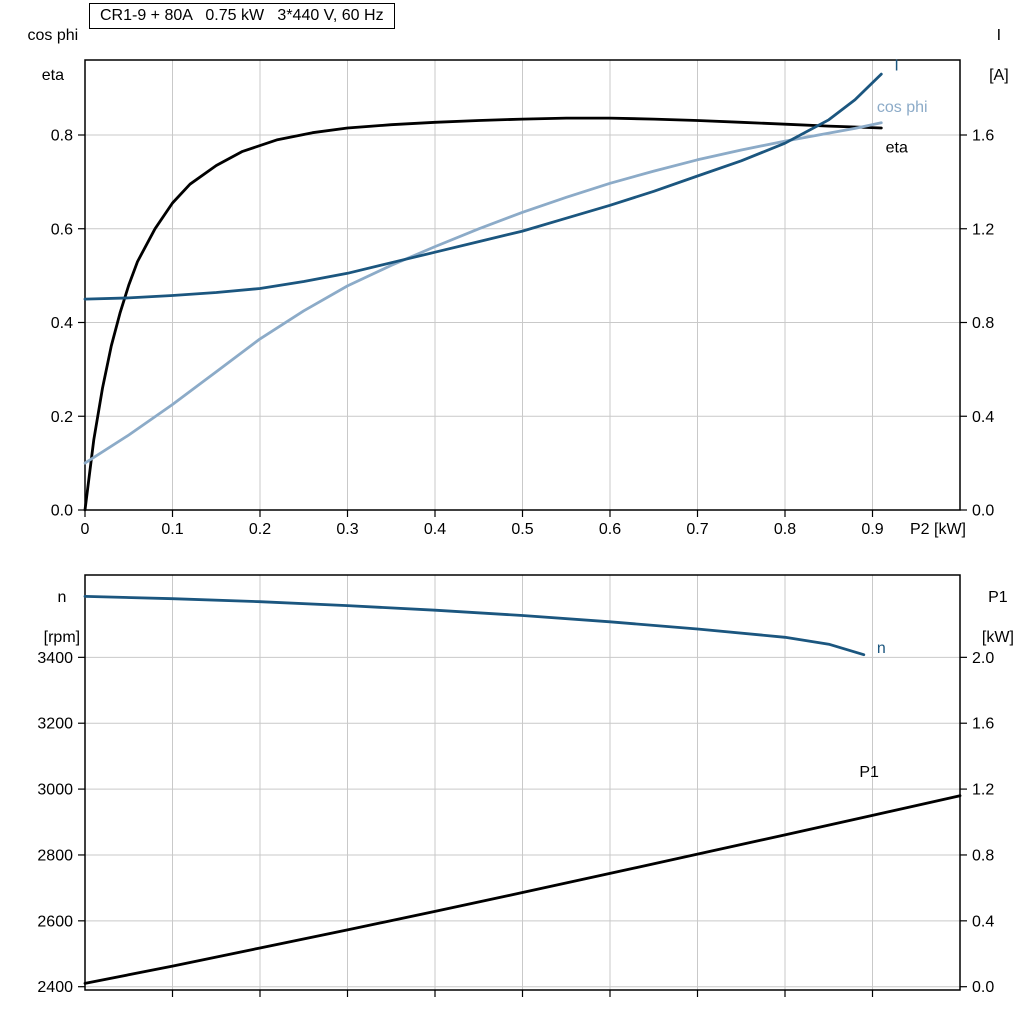 Image resolution: width=1024 pixels, height=1024 pixels. What do you see at coordinates (999, 35) in the screenshot?
I see `upper-right-axis-label-line1: I` at bounding box center [999, 35].